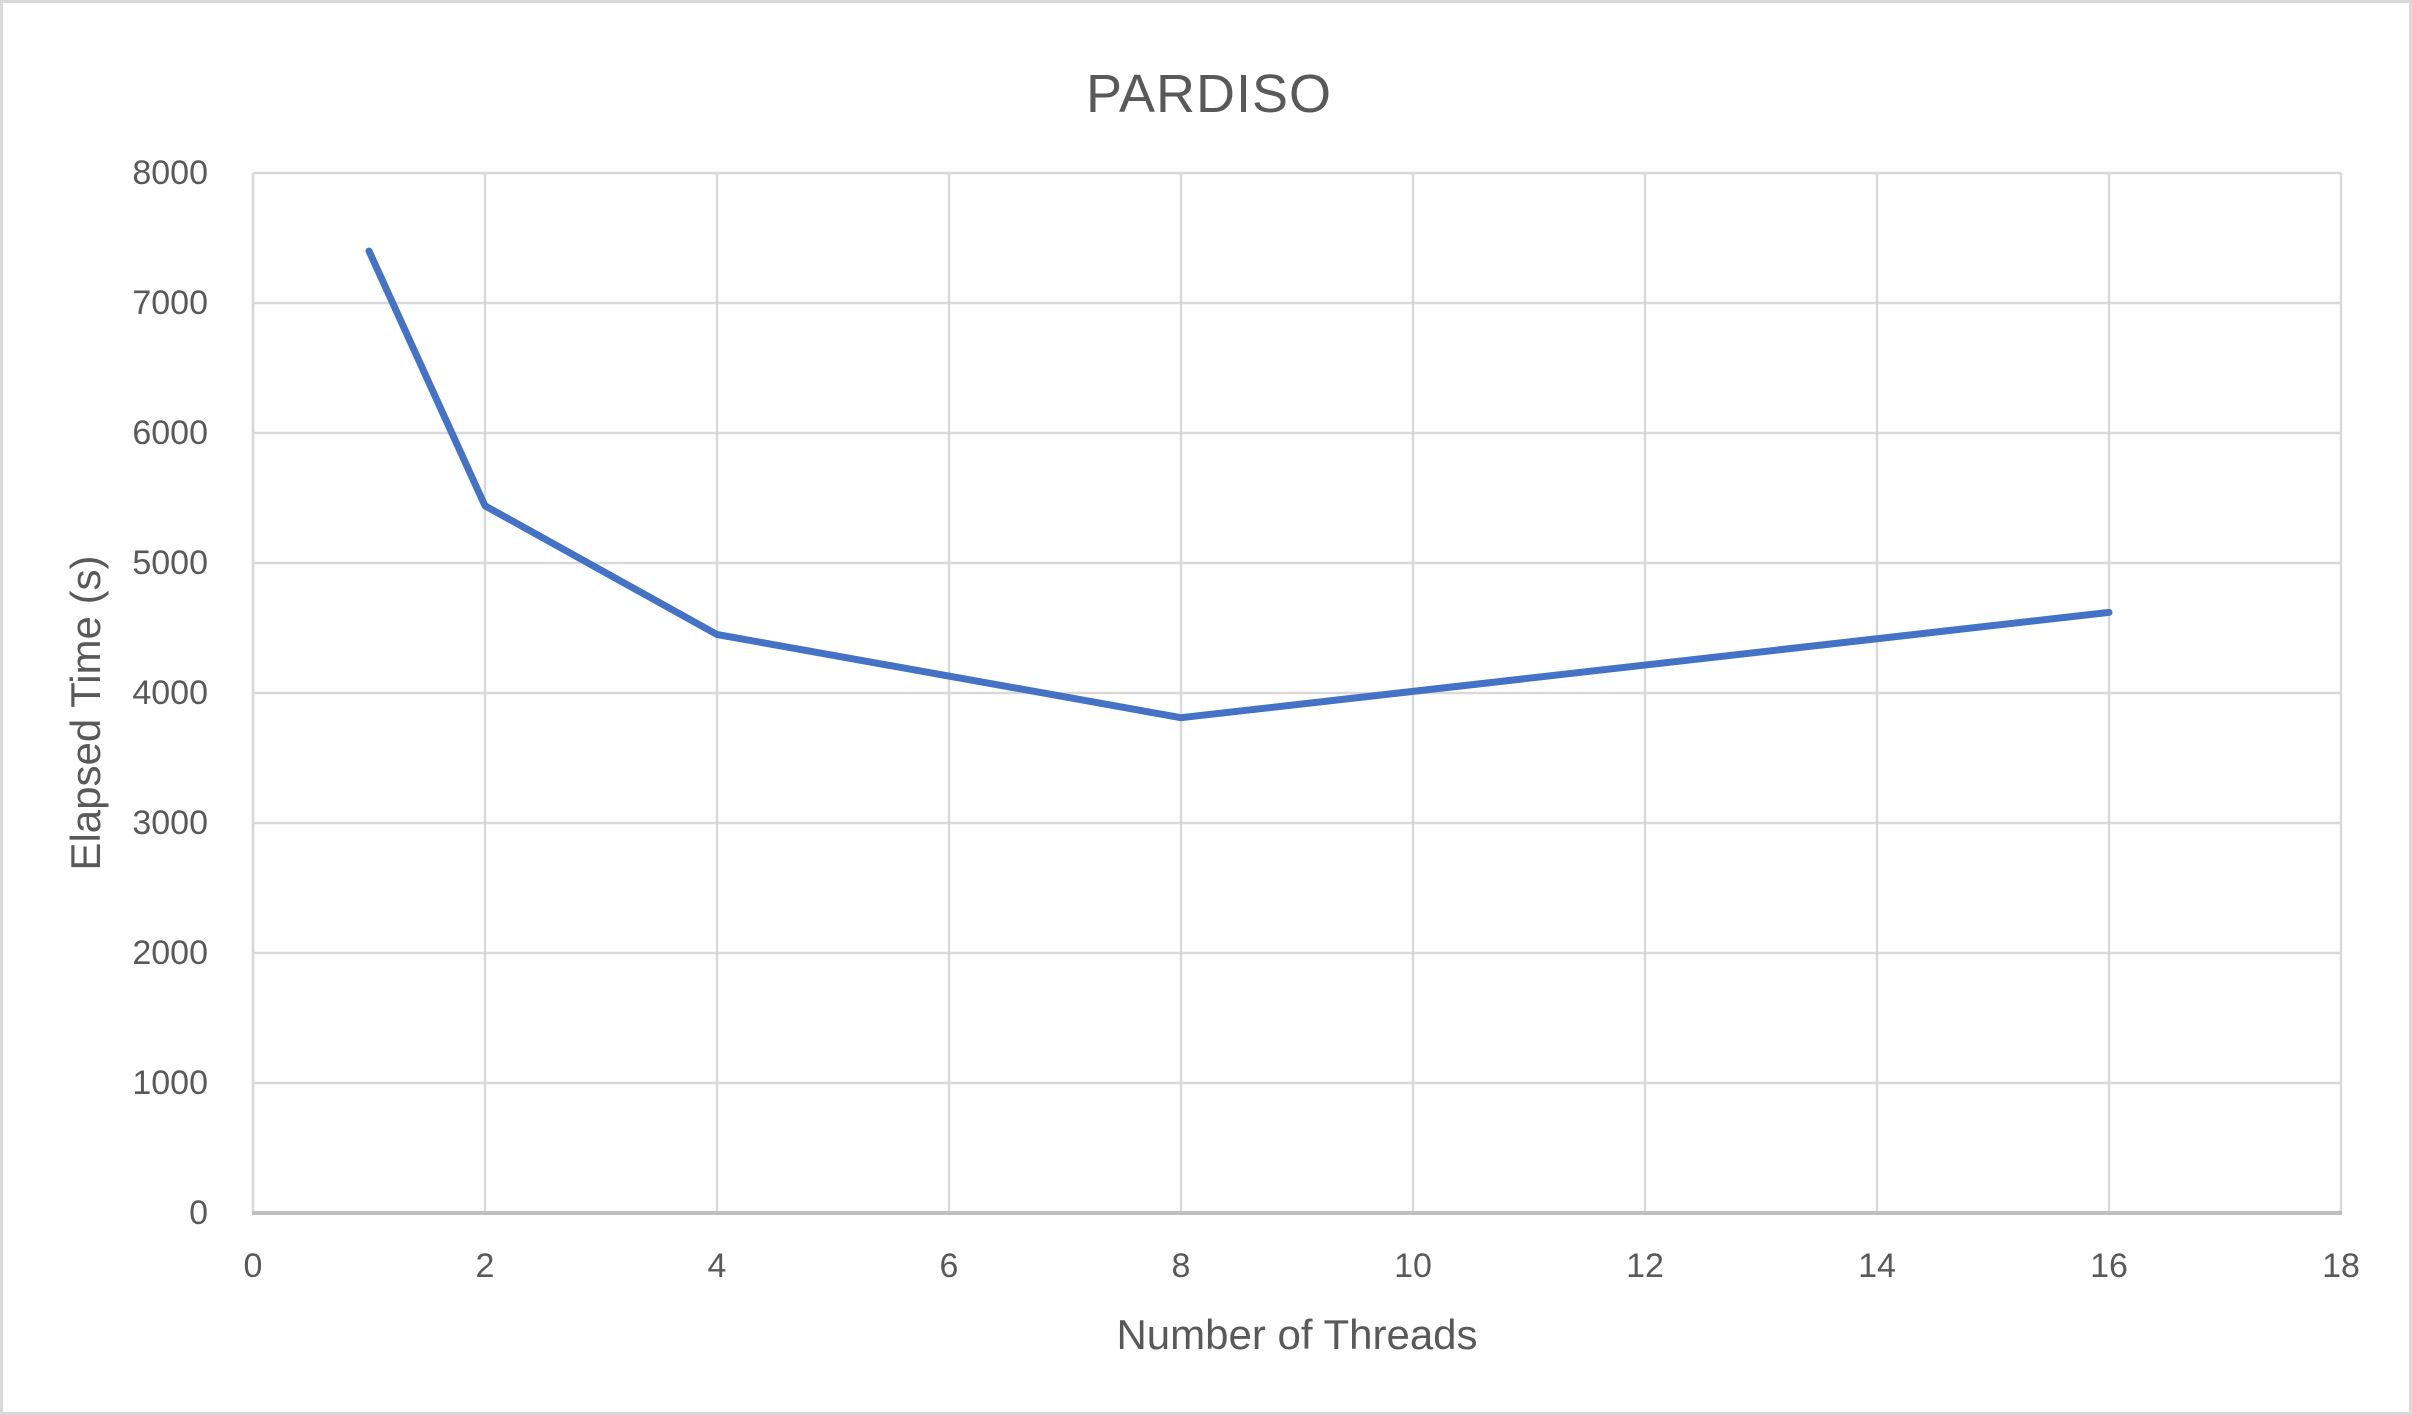  What do you see at coordinates (949, 1266) in the screenshot?
I see `x-tick-label: 6` at bounding box center [949, 1266].